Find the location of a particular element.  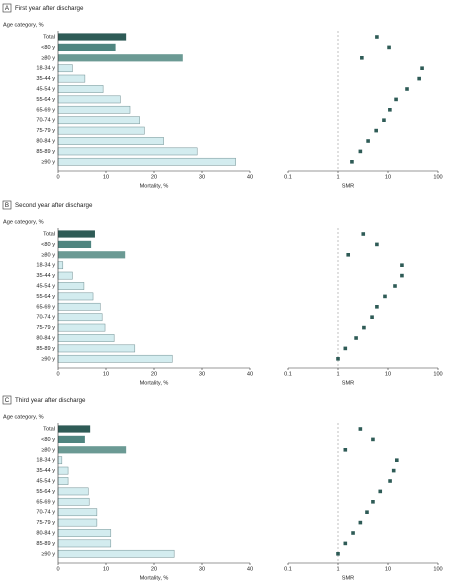

panel-label: C is located at coordinates (7, 400).